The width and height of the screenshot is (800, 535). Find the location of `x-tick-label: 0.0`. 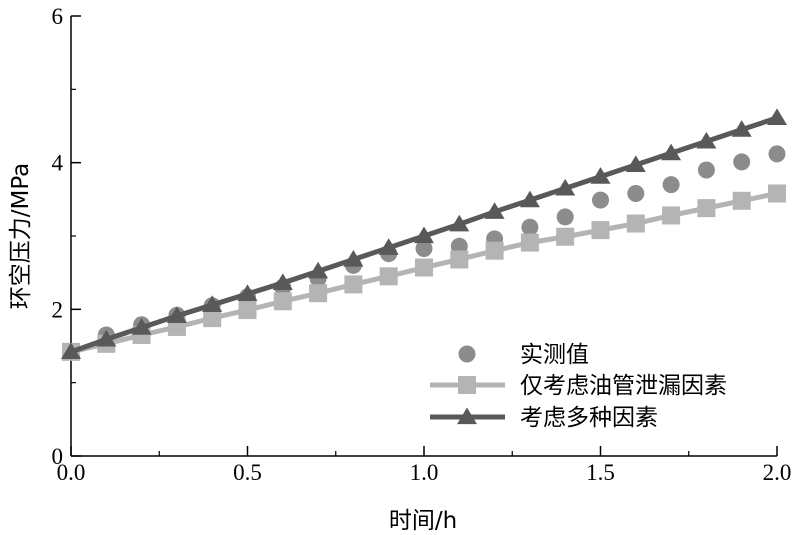

x-tick-label: 0.0 is located at coordinates (71, 472).